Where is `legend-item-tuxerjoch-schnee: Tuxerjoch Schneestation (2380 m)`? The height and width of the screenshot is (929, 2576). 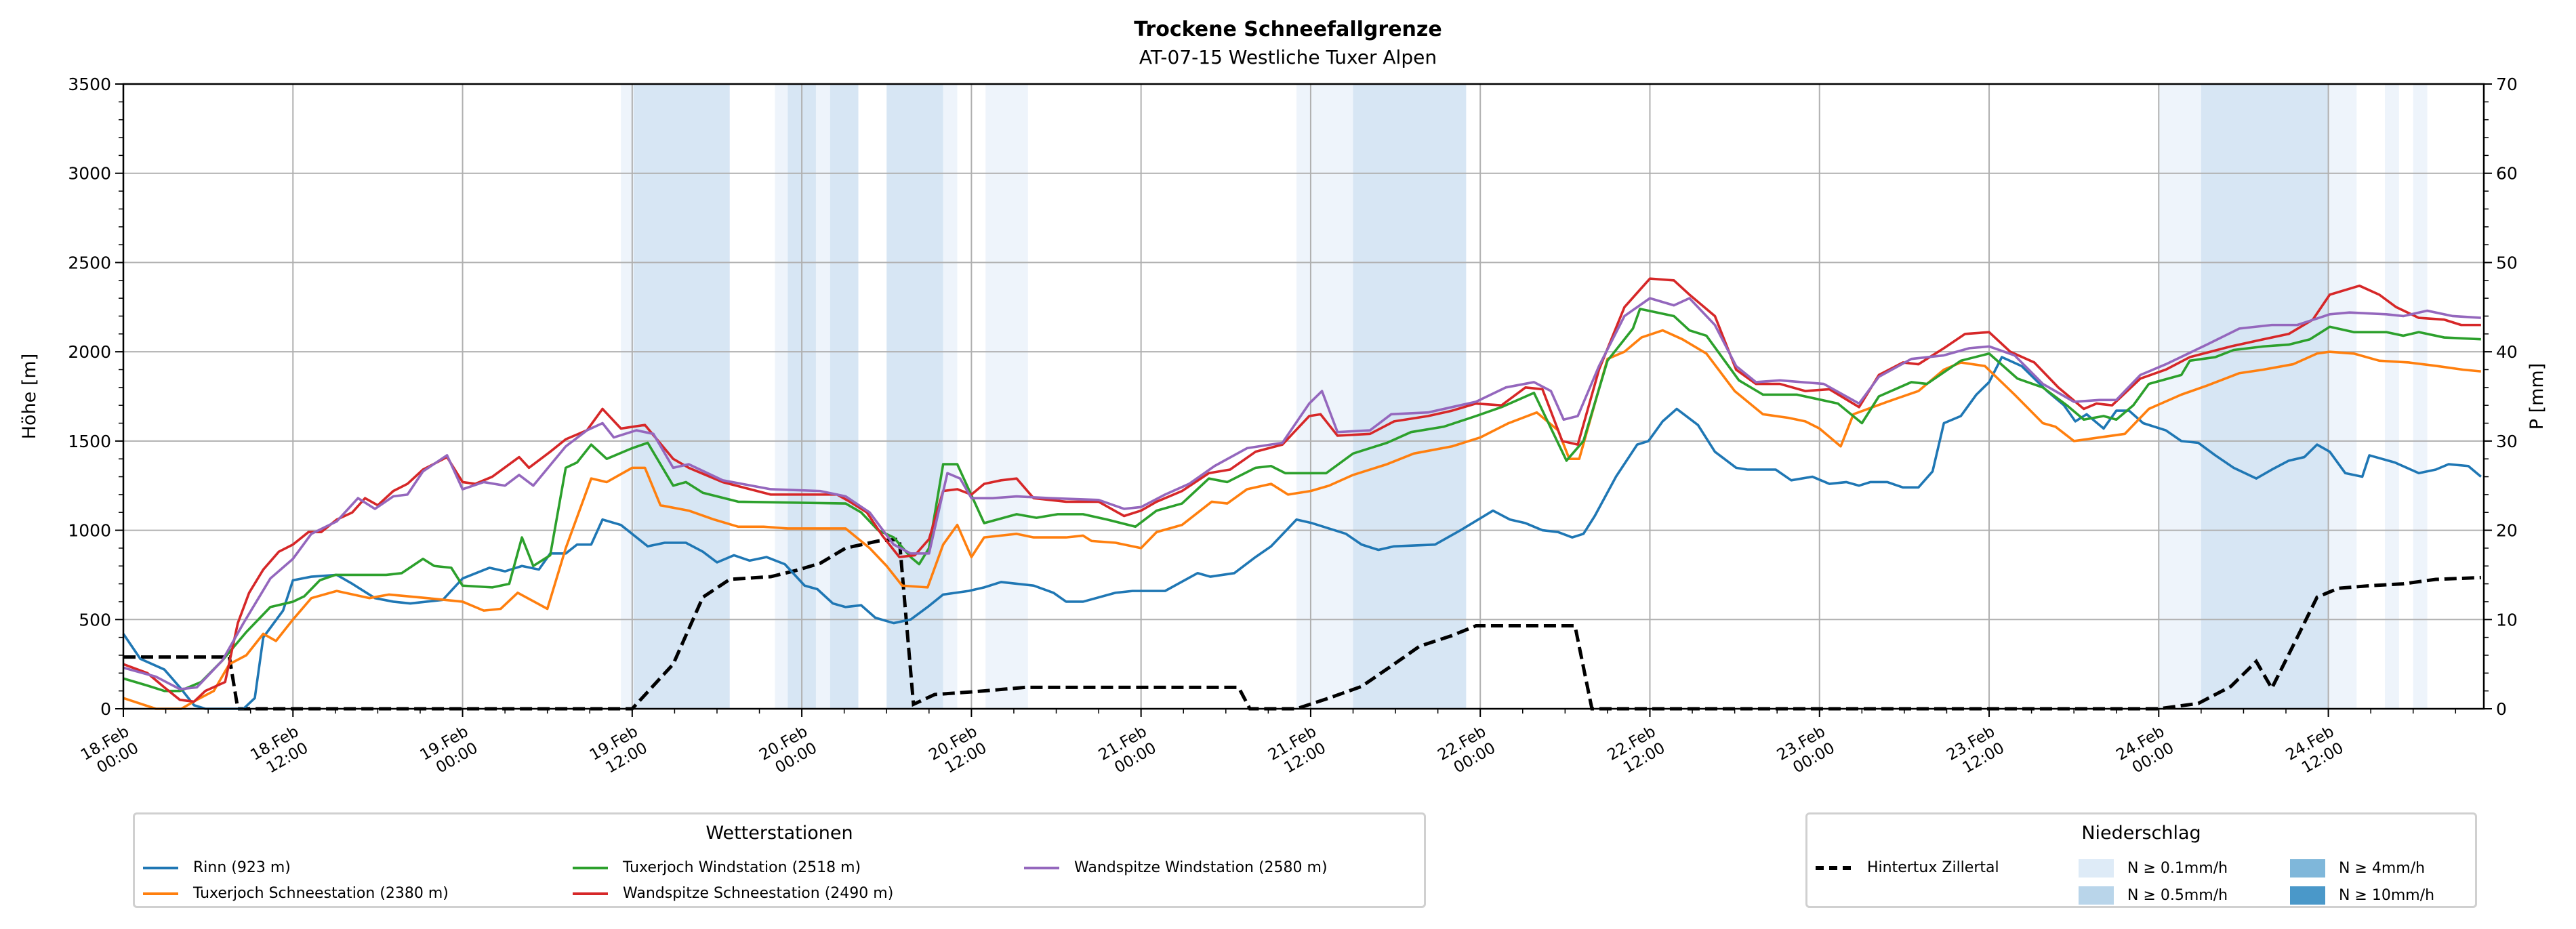
legend-item-tuxerjoch-schnee: Tuxerjoch Schneestation (2380 m) is located at coordinates (296, 893).